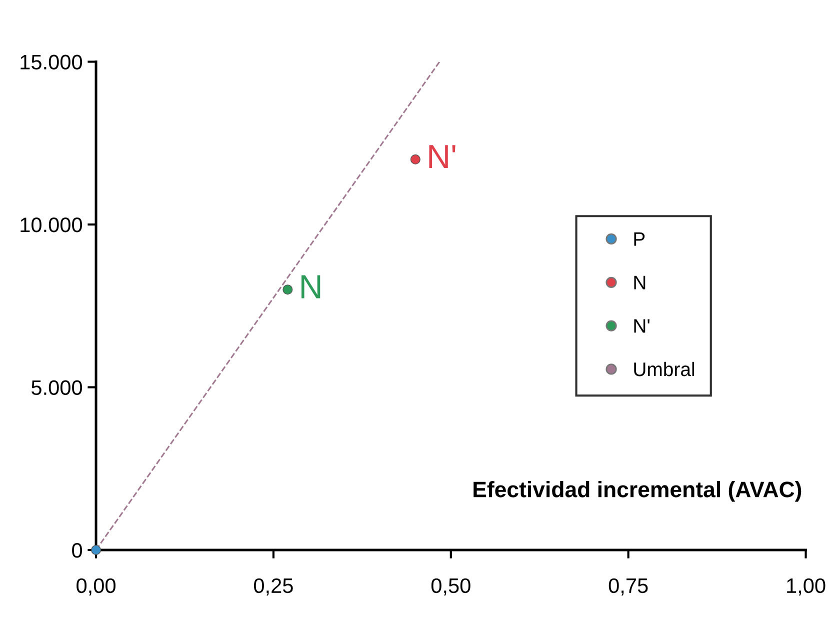 The height and width of the screenshot is (630, 835). I want to click on x-axis-title: Efectividad incremental (AVAC), so click(638, 491).